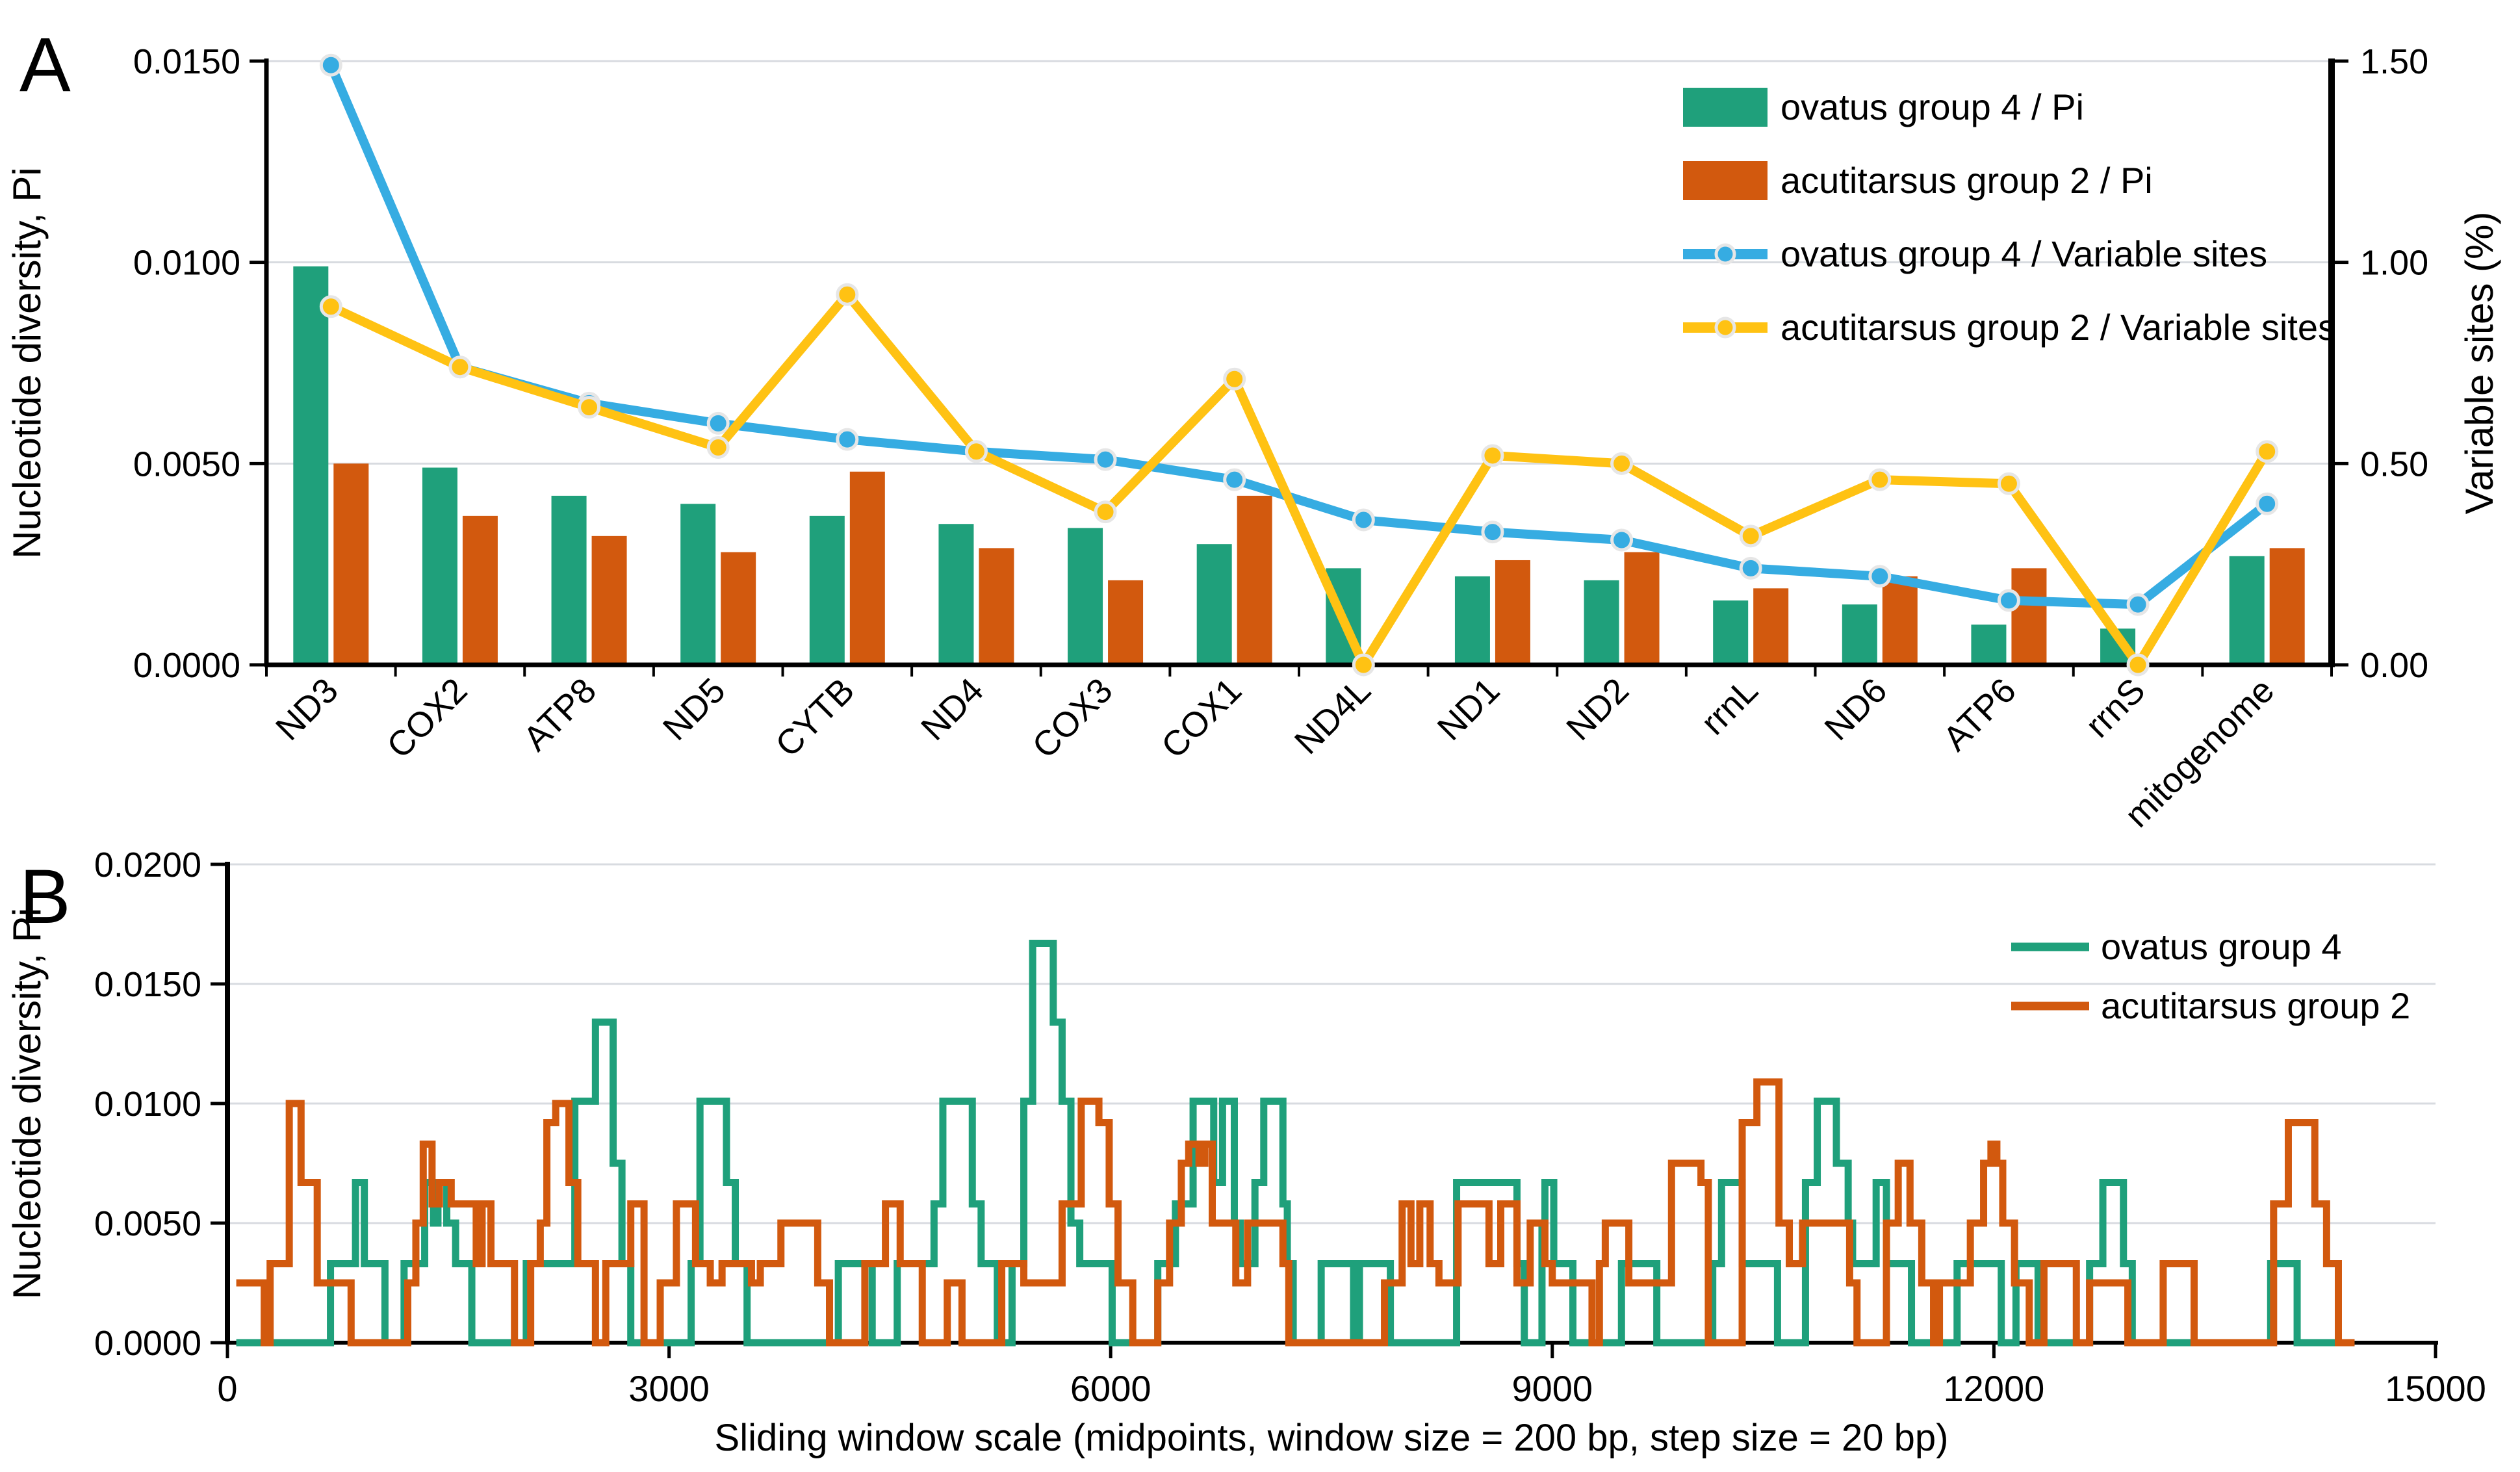 This screenshot has width=2520, height=1472. I want to click on legend-marker-blue, so click(1725, 254).